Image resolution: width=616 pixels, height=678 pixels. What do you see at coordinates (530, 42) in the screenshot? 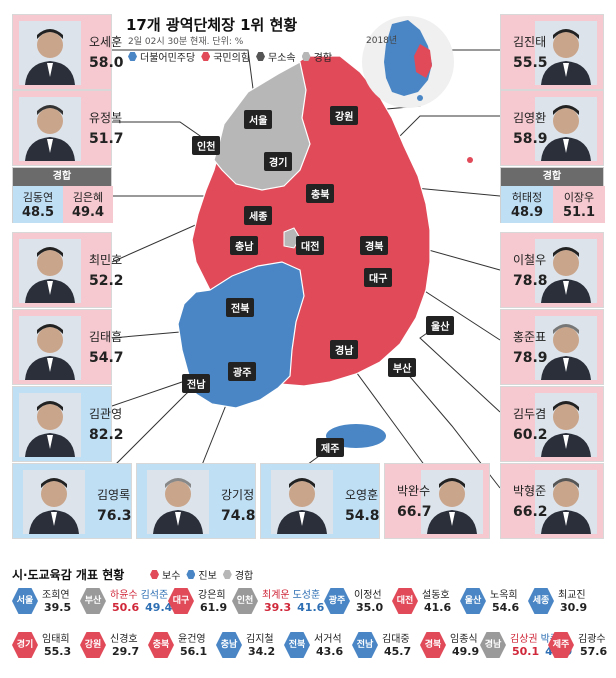
I see `candidate-name: 김진태` at bounding box center [530, 42].